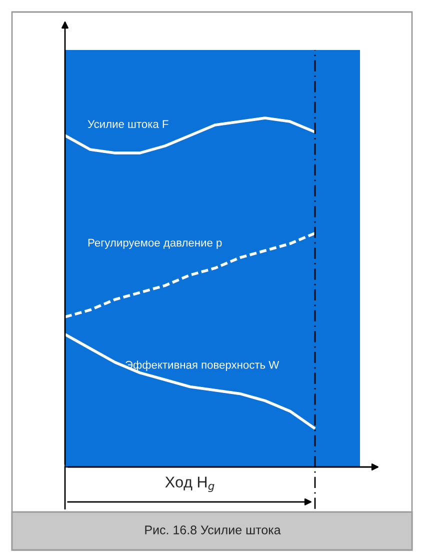 Image resolution: width=425 pixels, height=559 pixels. Describe the element at coordinates (128, 124) in the screenshot. I see `series-label: Усилие штока F` at that location.